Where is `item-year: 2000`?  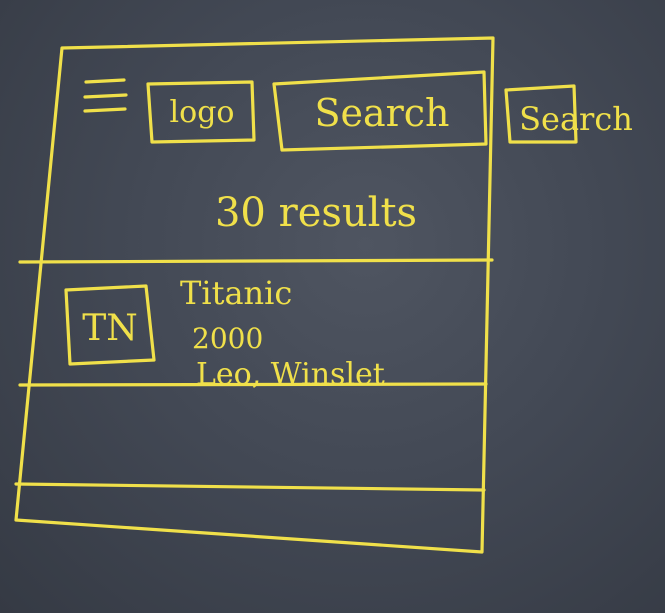 item-year: 2000 is located at coordinates (227, 338).